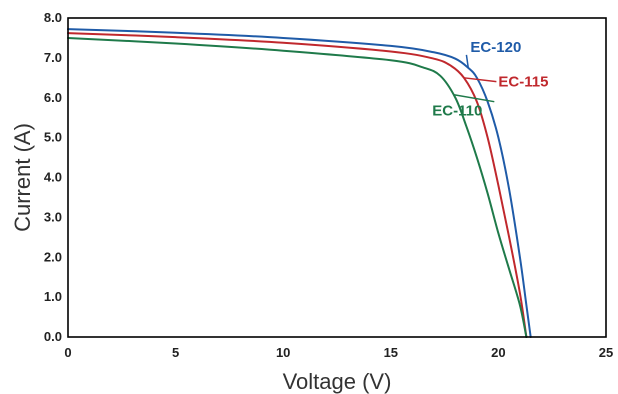 The width and height of the screenshot is (618, 394). Describe the element at coordinates (53, 17) in the screenshot. I see `y-tick-label: 8.0` at that location.